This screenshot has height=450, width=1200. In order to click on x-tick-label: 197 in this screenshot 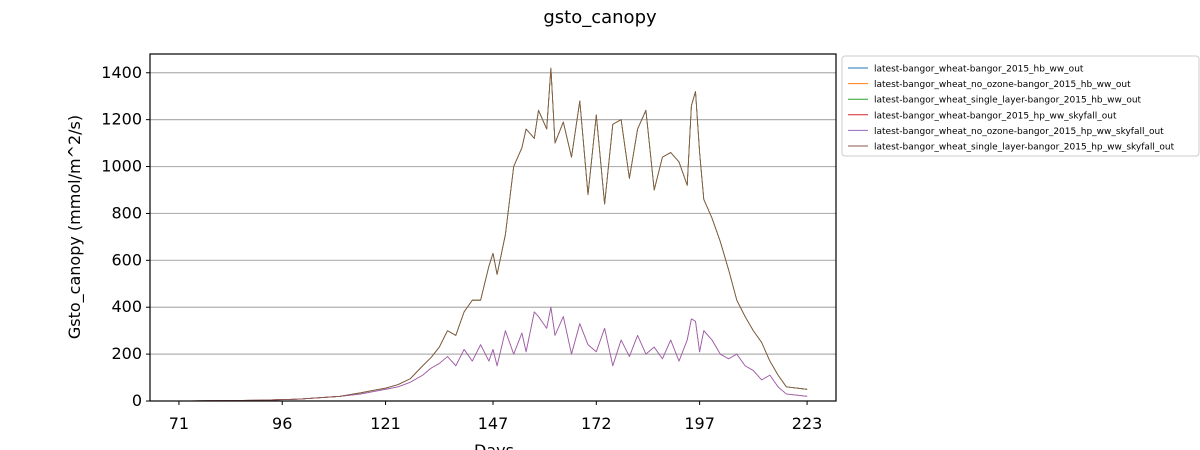, I will do `click(699, 423)`.